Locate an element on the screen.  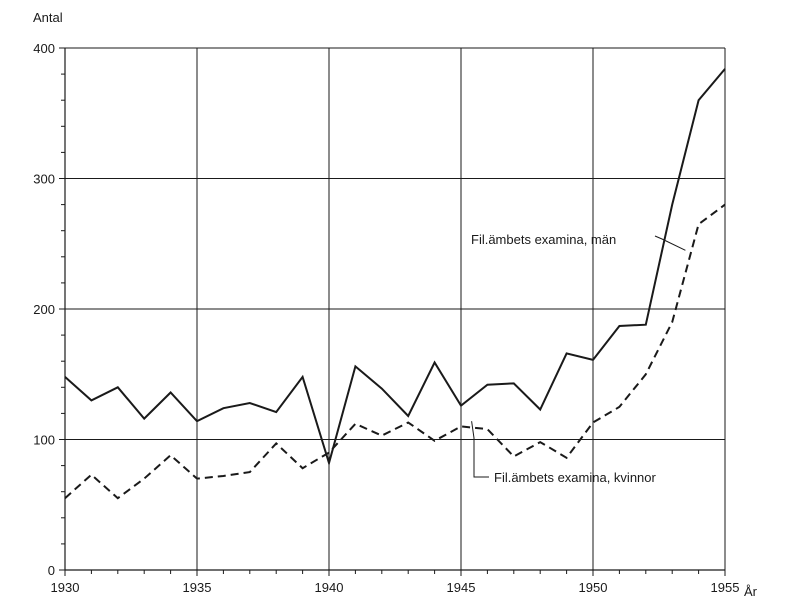
x-tick-label-1935: 1935 is located at coordinates (197, 587).